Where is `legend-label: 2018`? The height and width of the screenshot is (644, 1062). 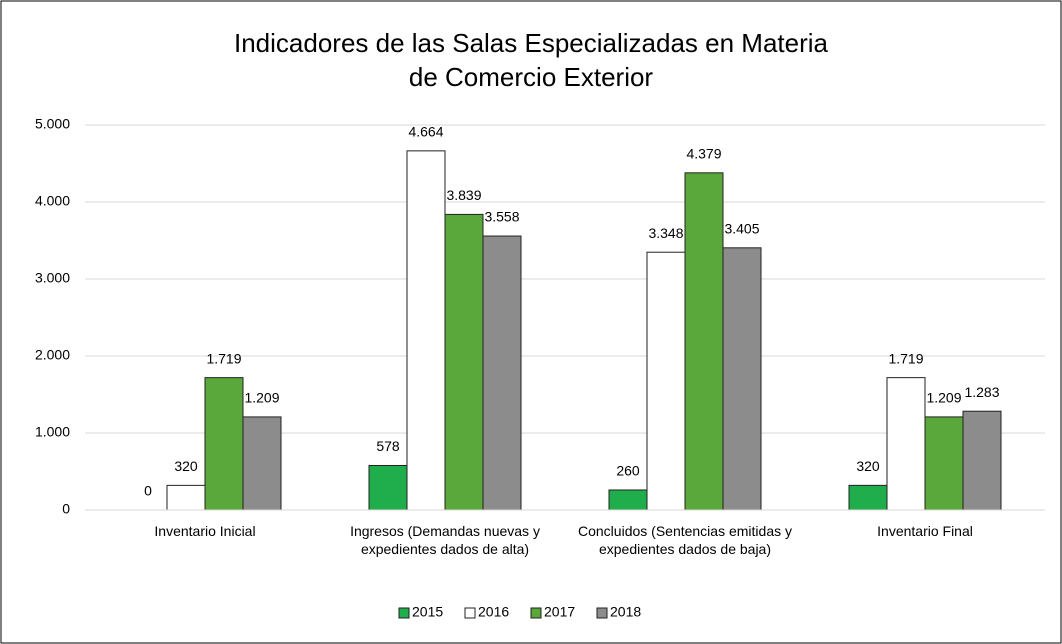
legend-label: 2018 is located at coordinates (625, 612).